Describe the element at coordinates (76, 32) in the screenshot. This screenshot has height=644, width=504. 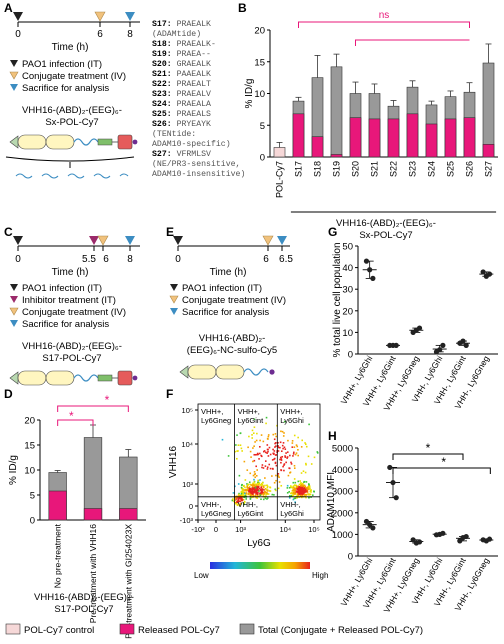
I see `panel-a-timeline: 0 6 8 Time (h)` at that location.